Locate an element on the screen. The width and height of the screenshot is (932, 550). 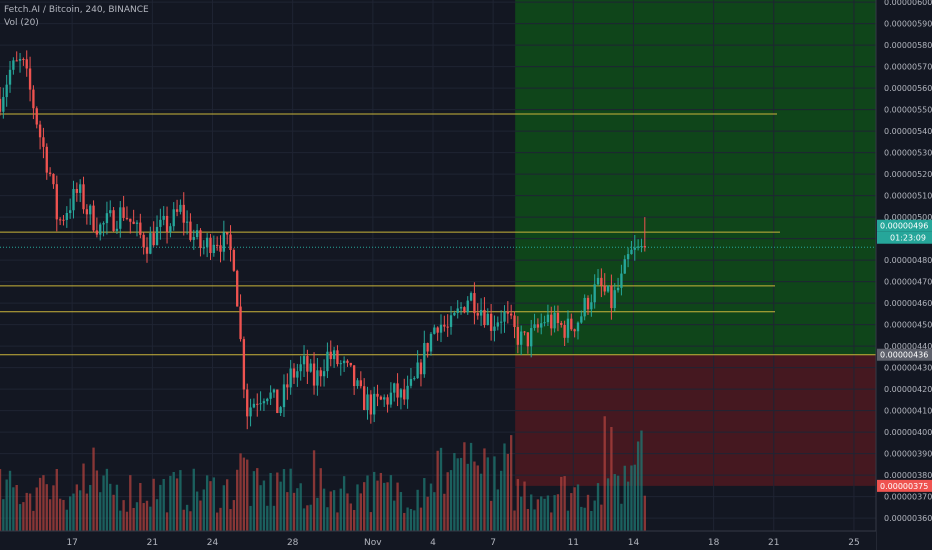
time-tick-label: 17 is located at coordinates (71, 543).